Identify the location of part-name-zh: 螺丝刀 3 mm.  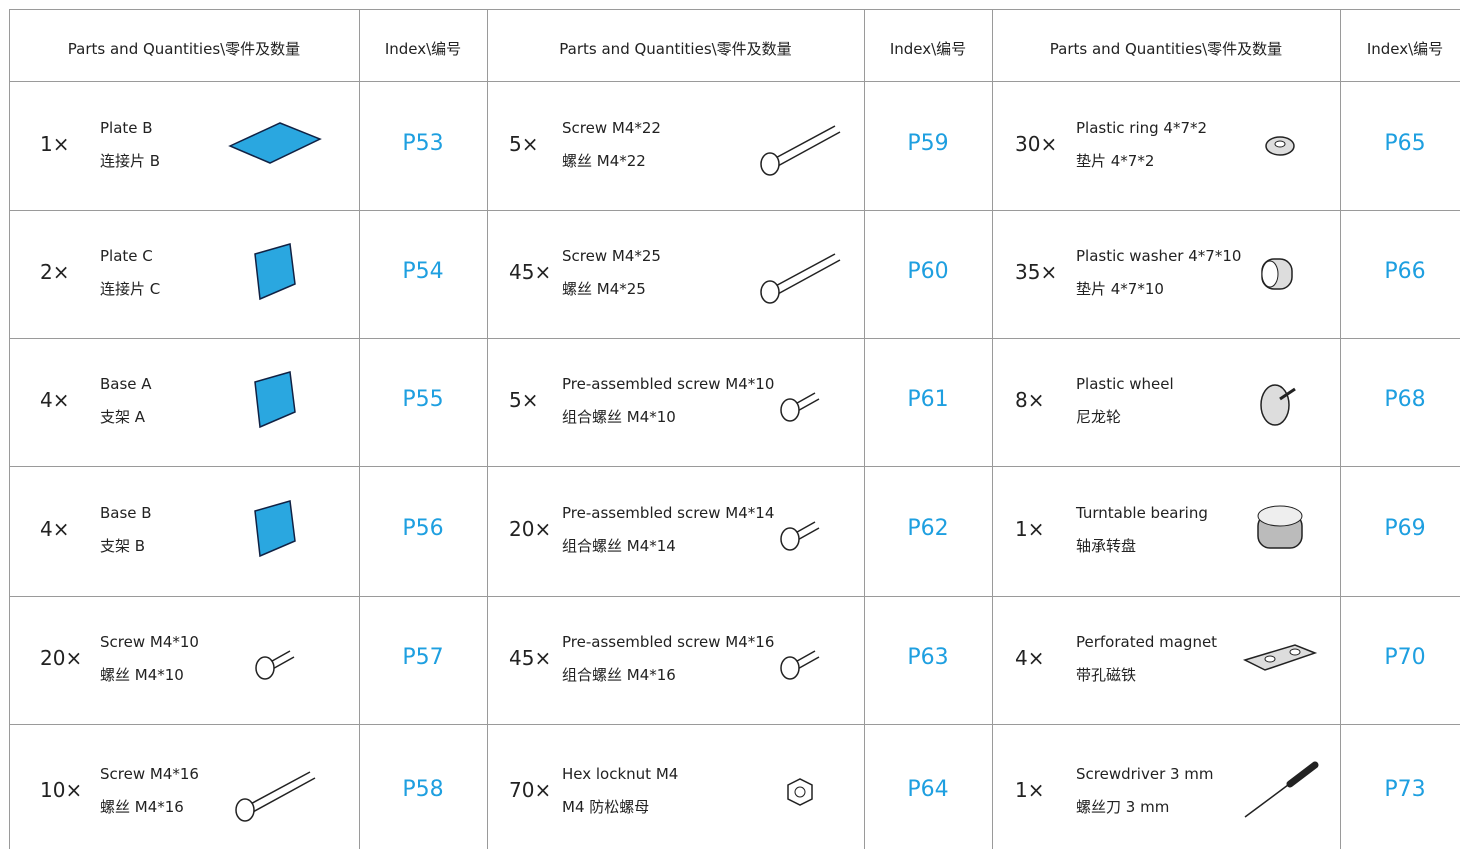
(1123, 807).